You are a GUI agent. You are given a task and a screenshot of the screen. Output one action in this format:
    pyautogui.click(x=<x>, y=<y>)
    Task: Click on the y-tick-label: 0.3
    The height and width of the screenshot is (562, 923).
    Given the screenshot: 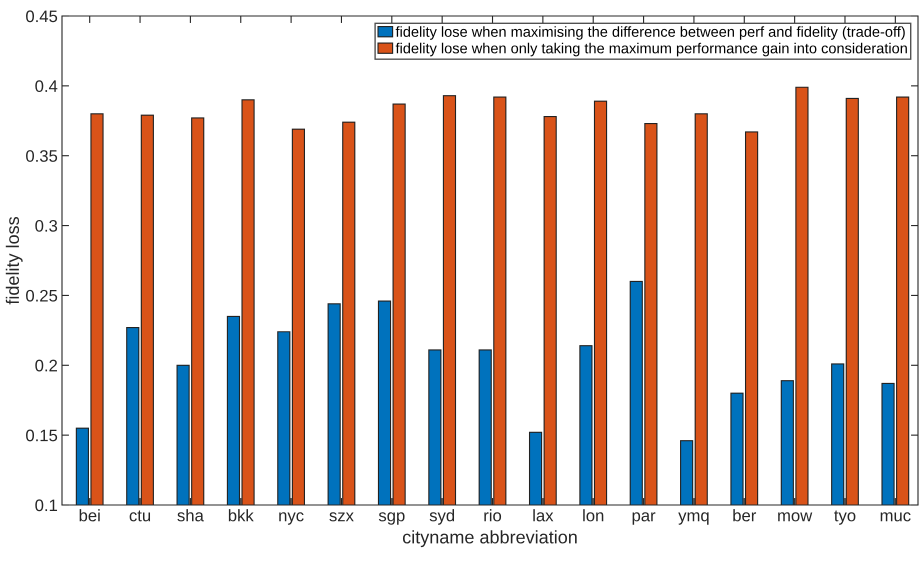 What is the action you would take?
    pyautogui.click(x=46, y=226)
    